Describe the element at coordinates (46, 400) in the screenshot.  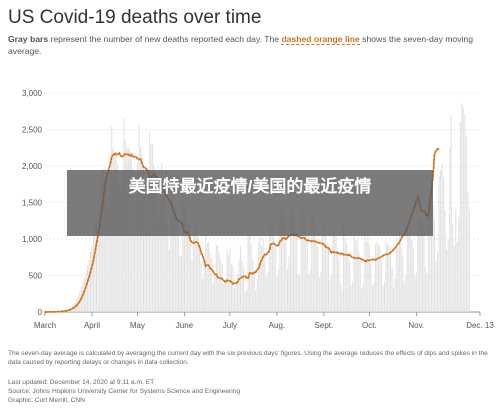
I see `graphic-credit: Graphic: Curt Merrill, CNN` at that location.